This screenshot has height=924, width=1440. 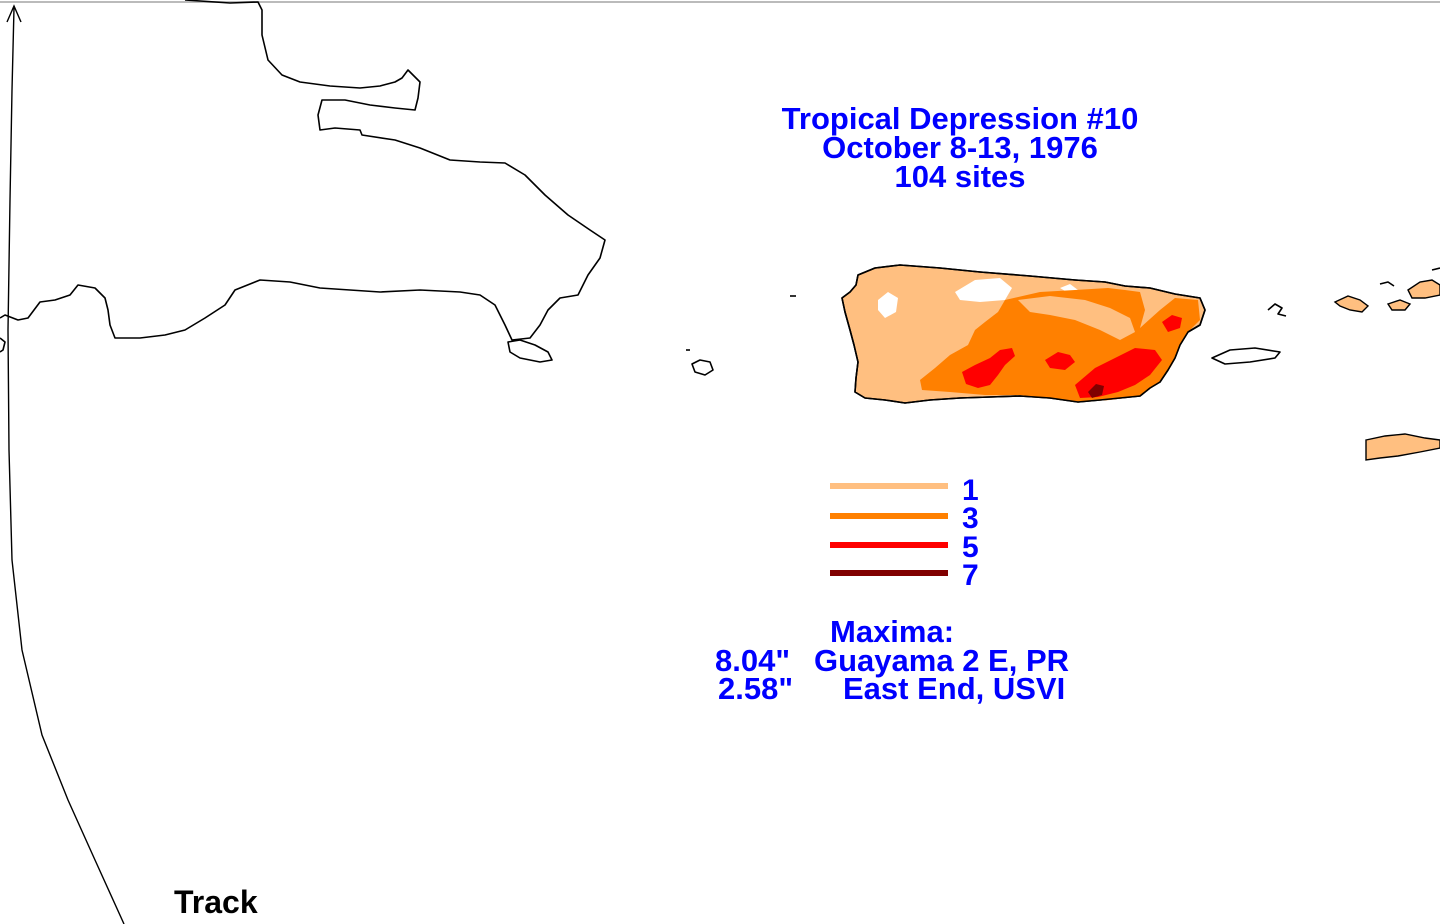 I want to click on virgin-islands-rainfall, so click(x=1386, y=364).